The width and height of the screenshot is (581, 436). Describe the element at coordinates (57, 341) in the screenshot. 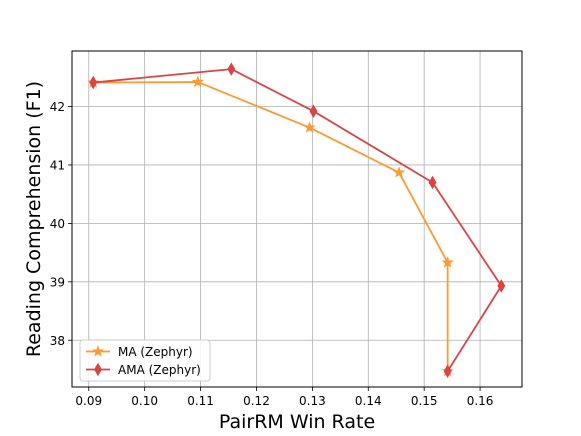

I see `y-tick-label: 38` at that location.